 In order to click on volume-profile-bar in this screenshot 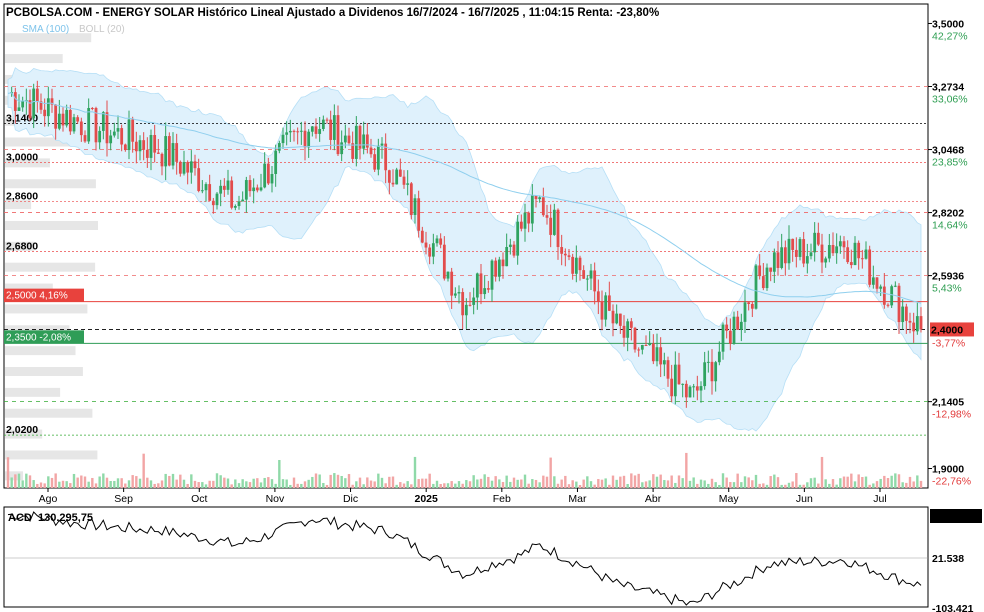, I will do `click(33, 392)`.